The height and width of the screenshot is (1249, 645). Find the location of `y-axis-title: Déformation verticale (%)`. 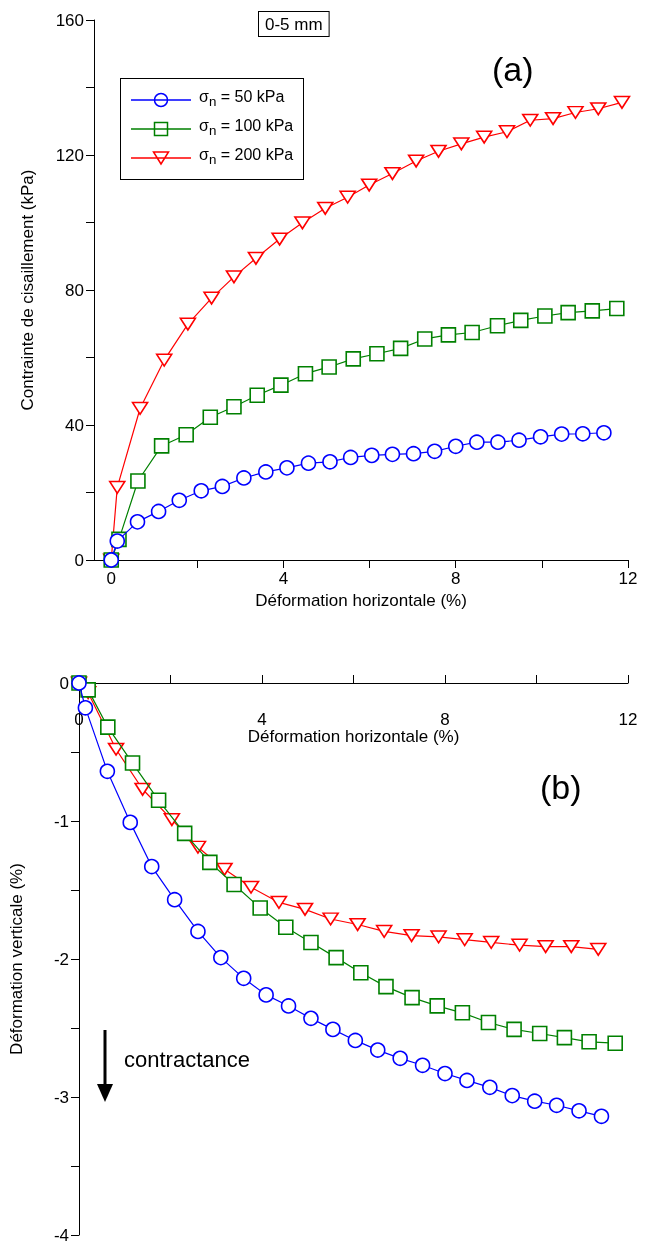

y-axis-title: Déformation verticale (%) is located at coordinates (16, 959).